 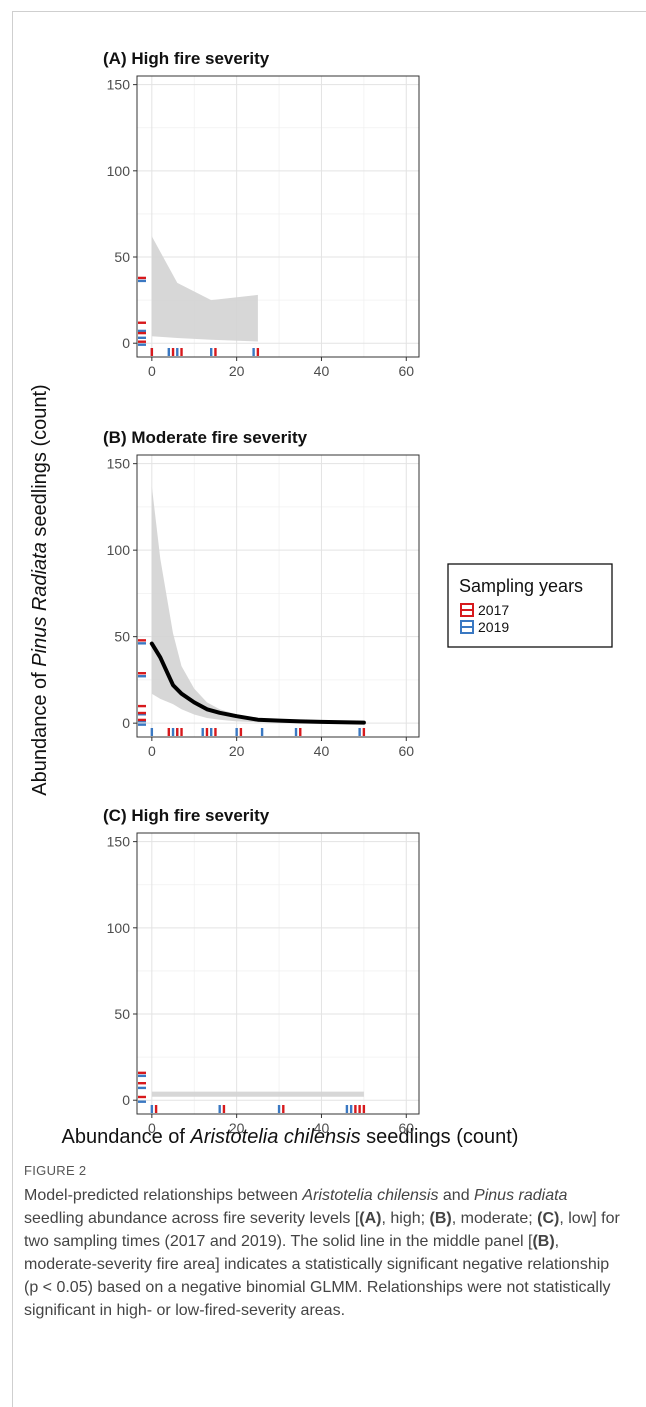 What do you see at coordinates (405, 1218) in the screenshot?
I see `caption-part: , high;` at bounding box center [405, 1218].